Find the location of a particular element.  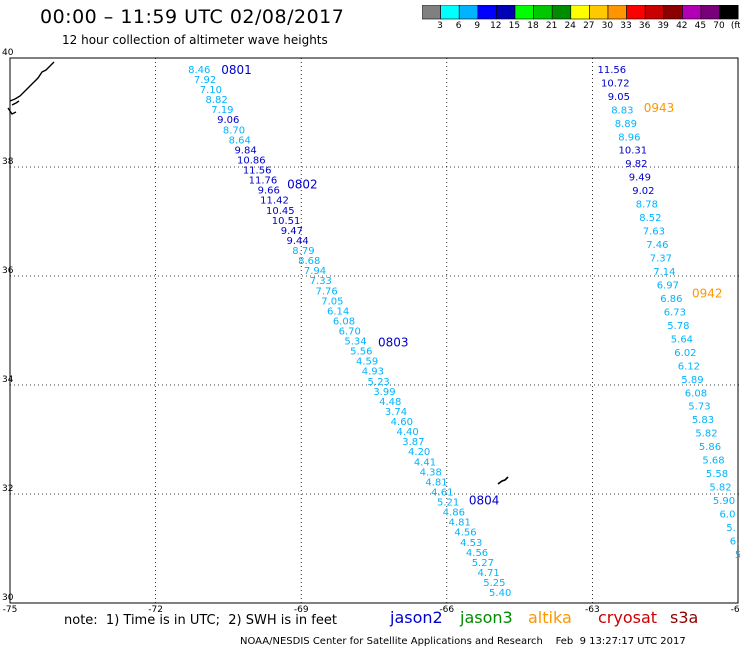

wave-height-value: 4.81 is located at coordinates (460, 523).